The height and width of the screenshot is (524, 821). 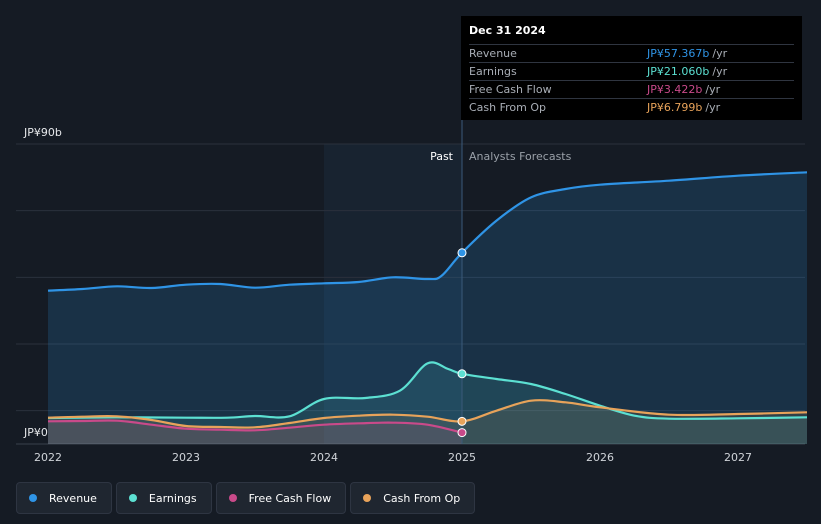 I want to click on series-fill-free-cash-flow, so click(x=255, y=432).